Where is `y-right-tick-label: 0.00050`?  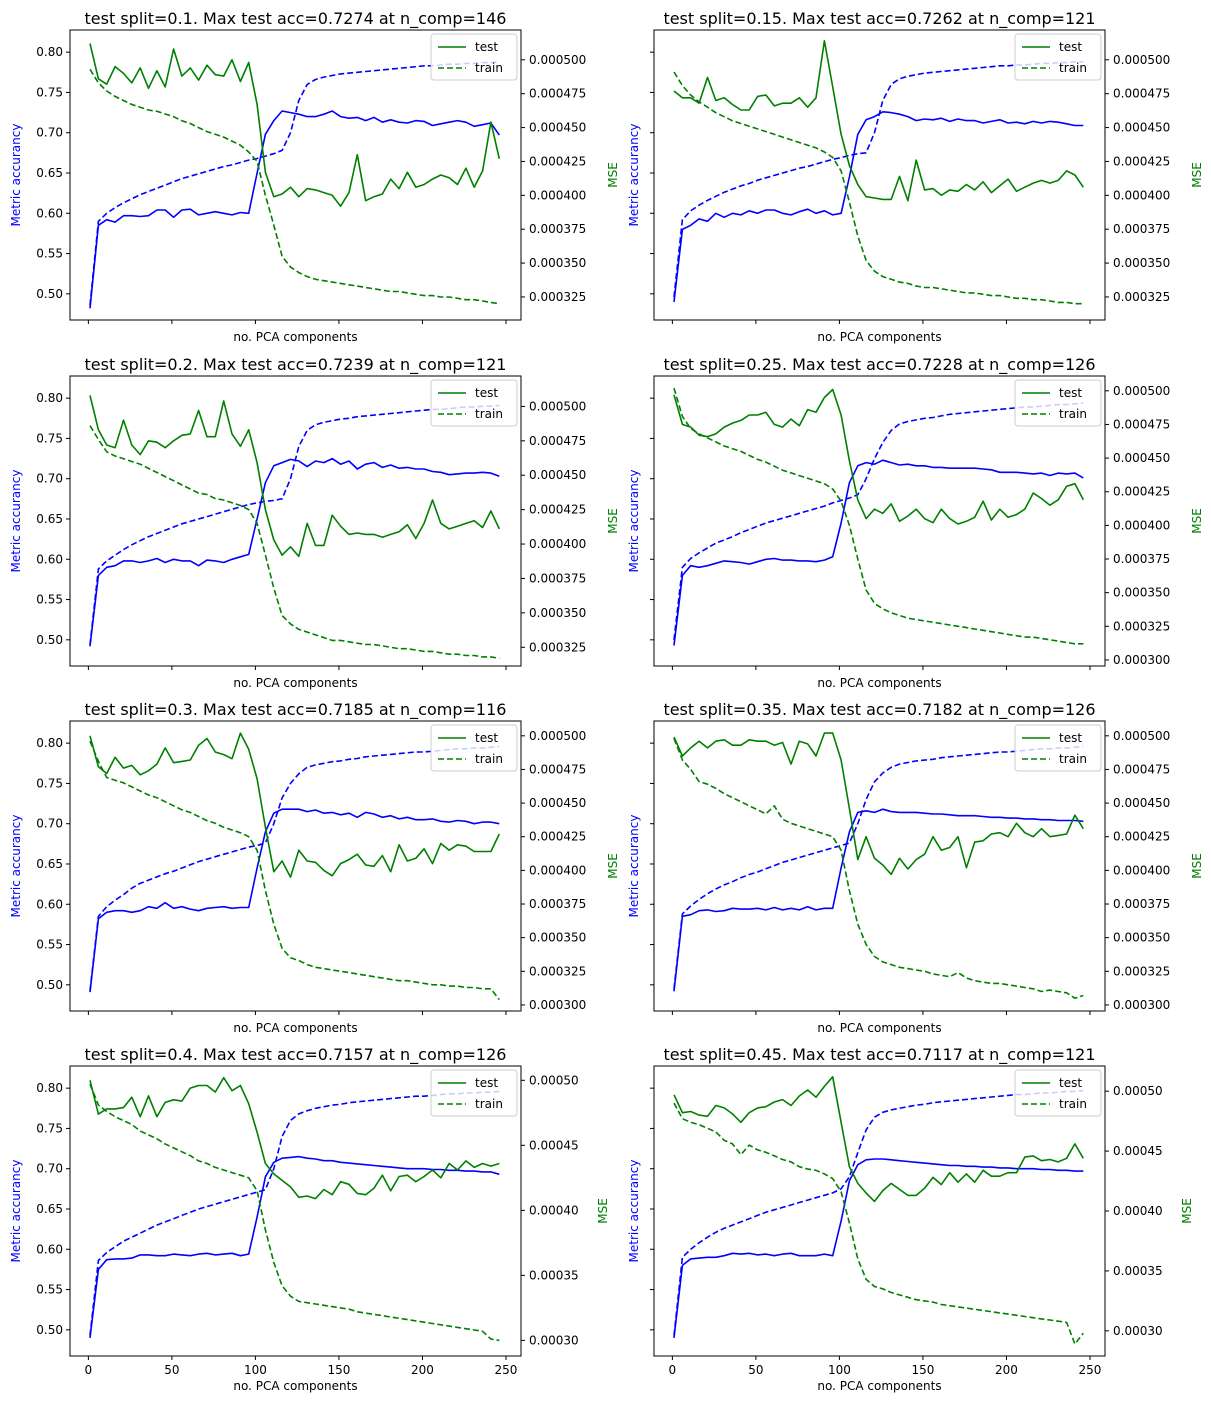 y-right-tick-label: 0.00050 is located at coordinates (554, 1080).